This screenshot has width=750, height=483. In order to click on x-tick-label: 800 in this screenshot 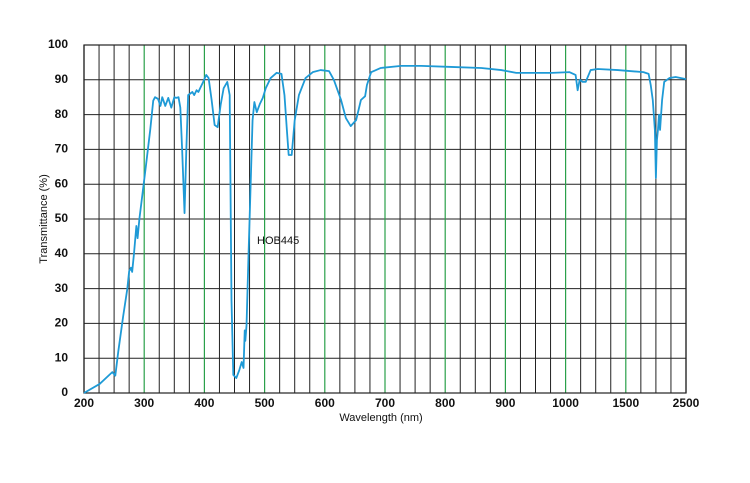, I will do `click(445, 403)`.